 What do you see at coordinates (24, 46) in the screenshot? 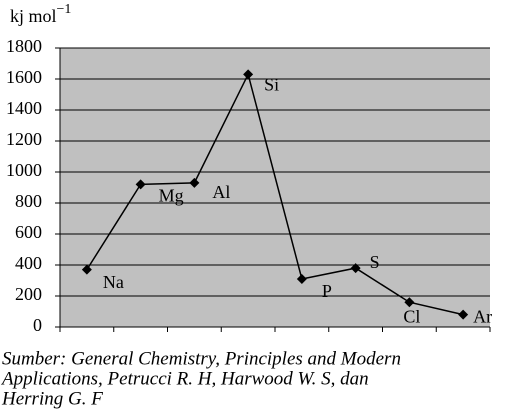
I see `y-tick-label: 1800` at bounding box center [24, 46].